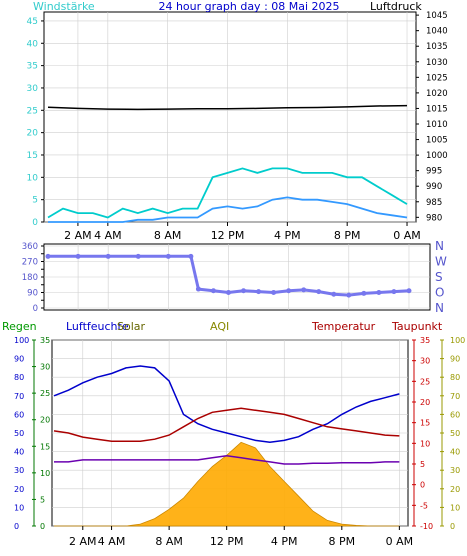 This screenshot has width=467, height=556. I want to click on climate-x-tick-label: 12 PM, so click(227, 541).